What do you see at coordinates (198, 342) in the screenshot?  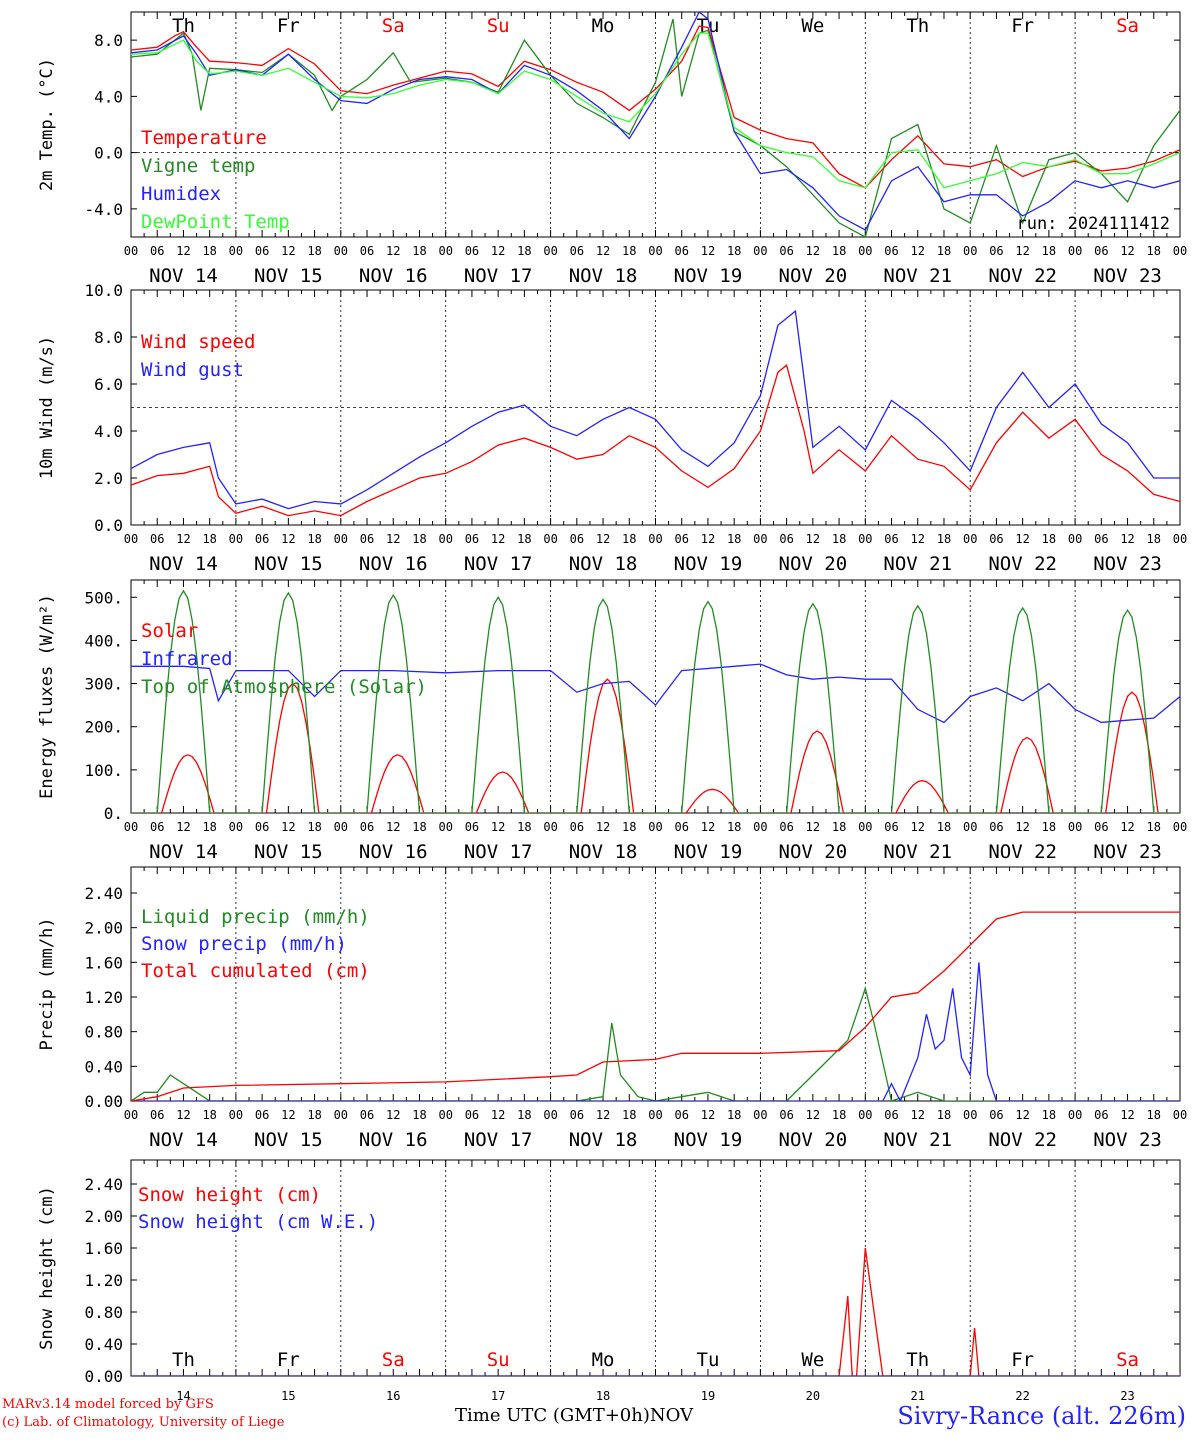 I see `legend-entry: Wind speed` at bounding box center [198, 342].